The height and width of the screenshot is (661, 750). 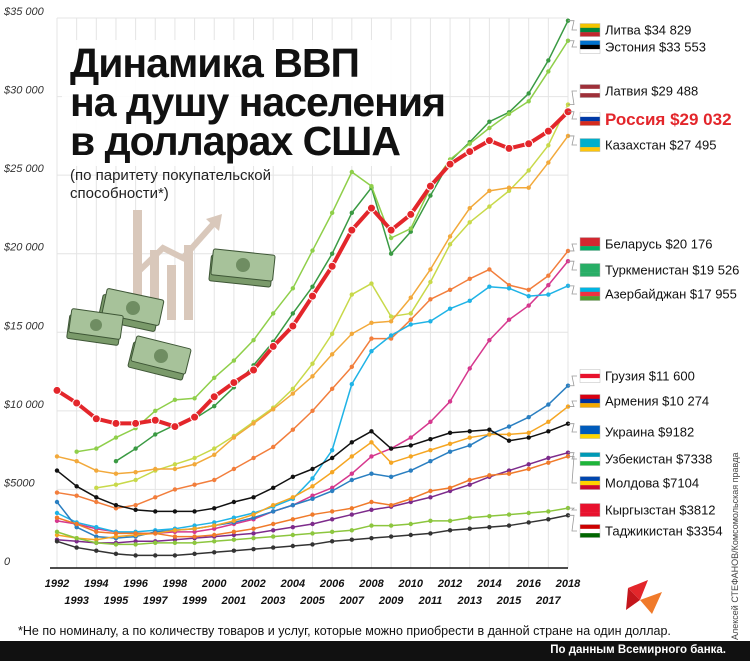 I want to click on x-tick-label: 2009, so click(x=391, y=601).